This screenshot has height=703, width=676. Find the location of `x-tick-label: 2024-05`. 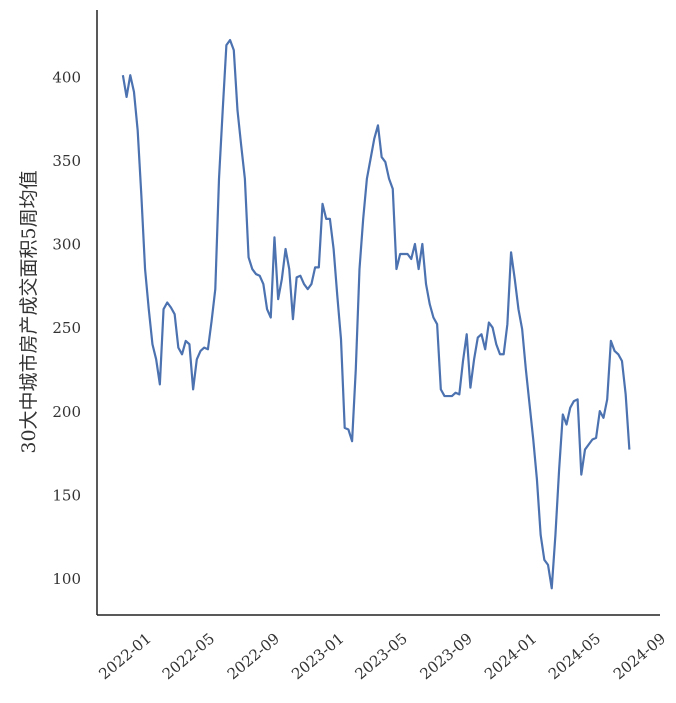

x-tick-label: 2024-05 is located at coordinates (574, 656).